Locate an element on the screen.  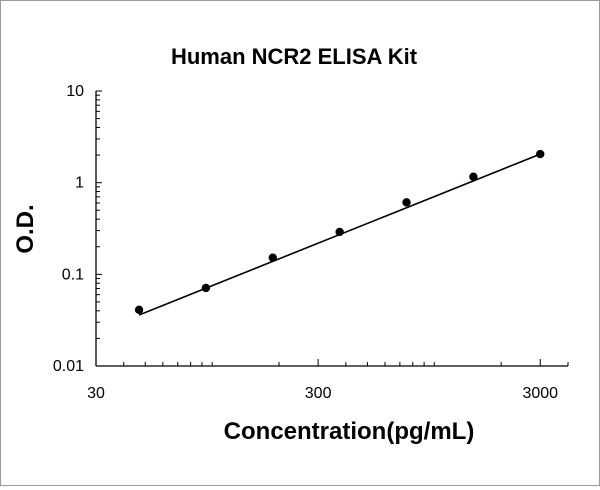
x-tick-label: 3000 is located at coordinates (540, 393).